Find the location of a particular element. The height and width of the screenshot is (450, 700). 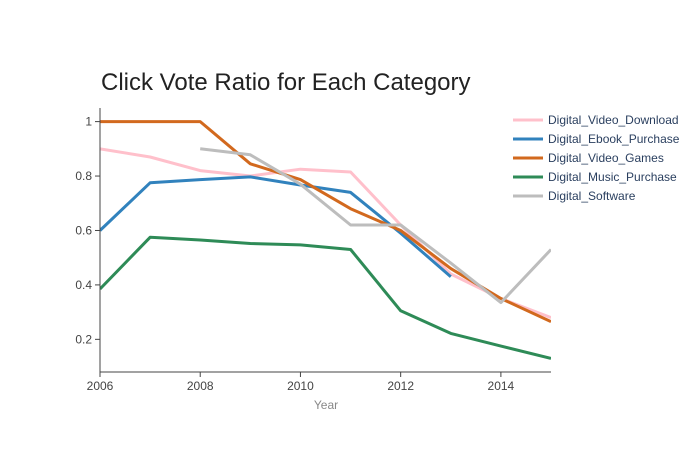

legend-label: Digital_Video_Games is located at coordinates (606, 158).